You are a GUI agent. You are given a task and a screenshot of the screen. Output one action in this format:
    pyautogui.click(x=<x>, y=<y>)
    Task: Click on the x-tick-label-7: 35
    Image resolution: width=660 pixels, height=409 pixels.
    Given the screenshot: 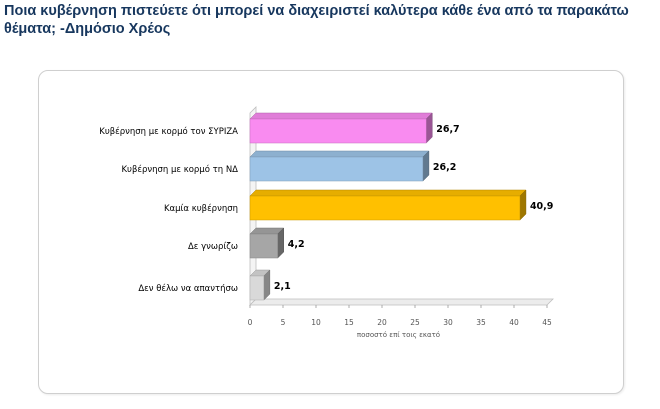 What is the action you would take?
    pyautogui.click(x=481, y=322)
    